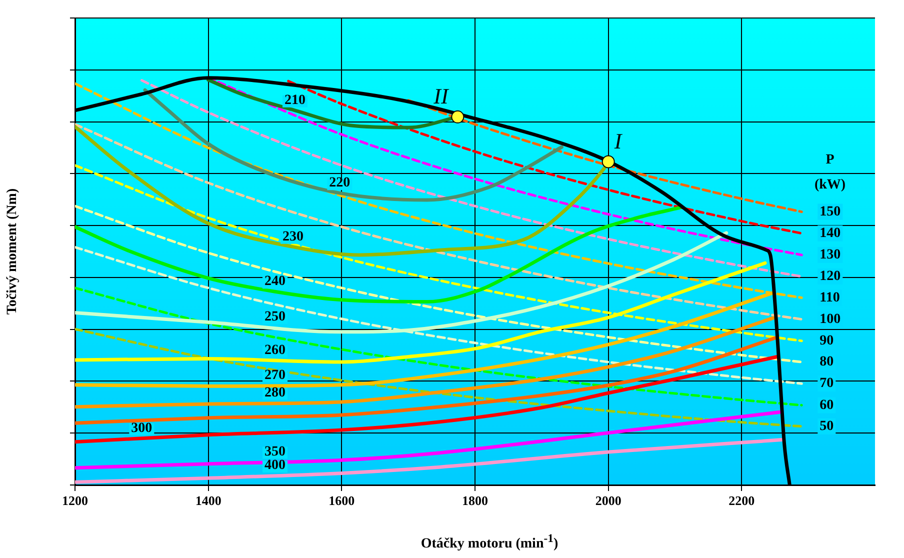 The height and width of the screenshot is (558, 904). What do you see at coordinates (827, 362) in the screenshot?
I see `annotation: 80` at bounding box center [827, 362].